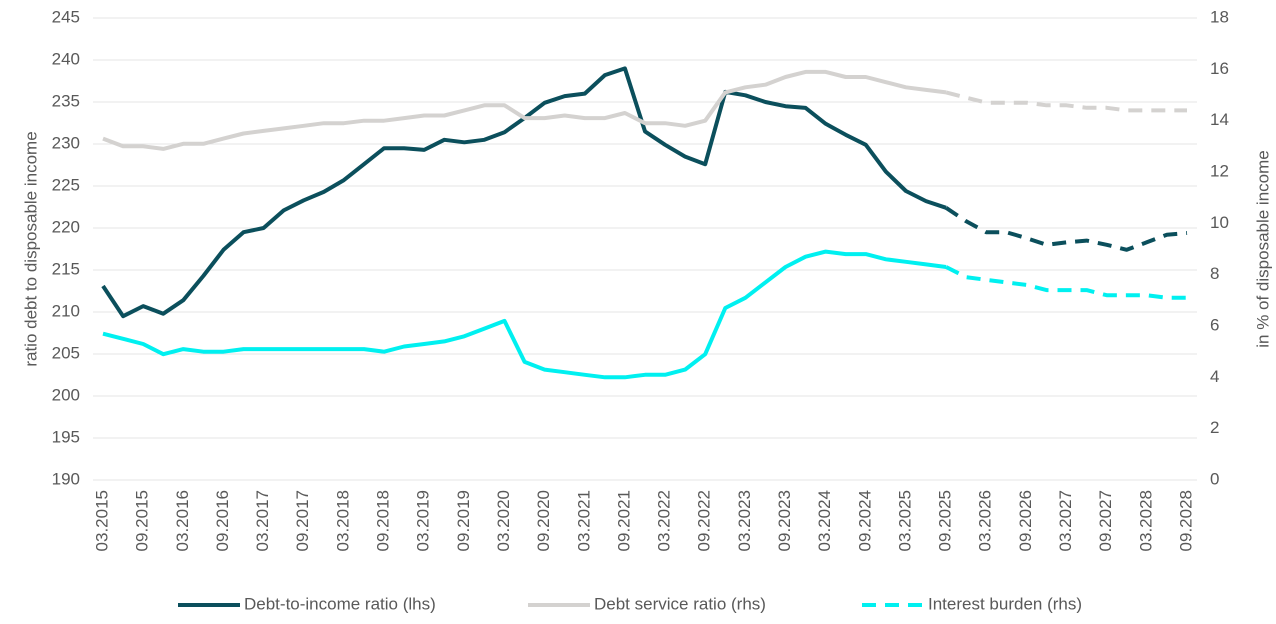 This screenshot has width=1276, height=624. I want to click on y-tick-label: 205, so click(66, 352).